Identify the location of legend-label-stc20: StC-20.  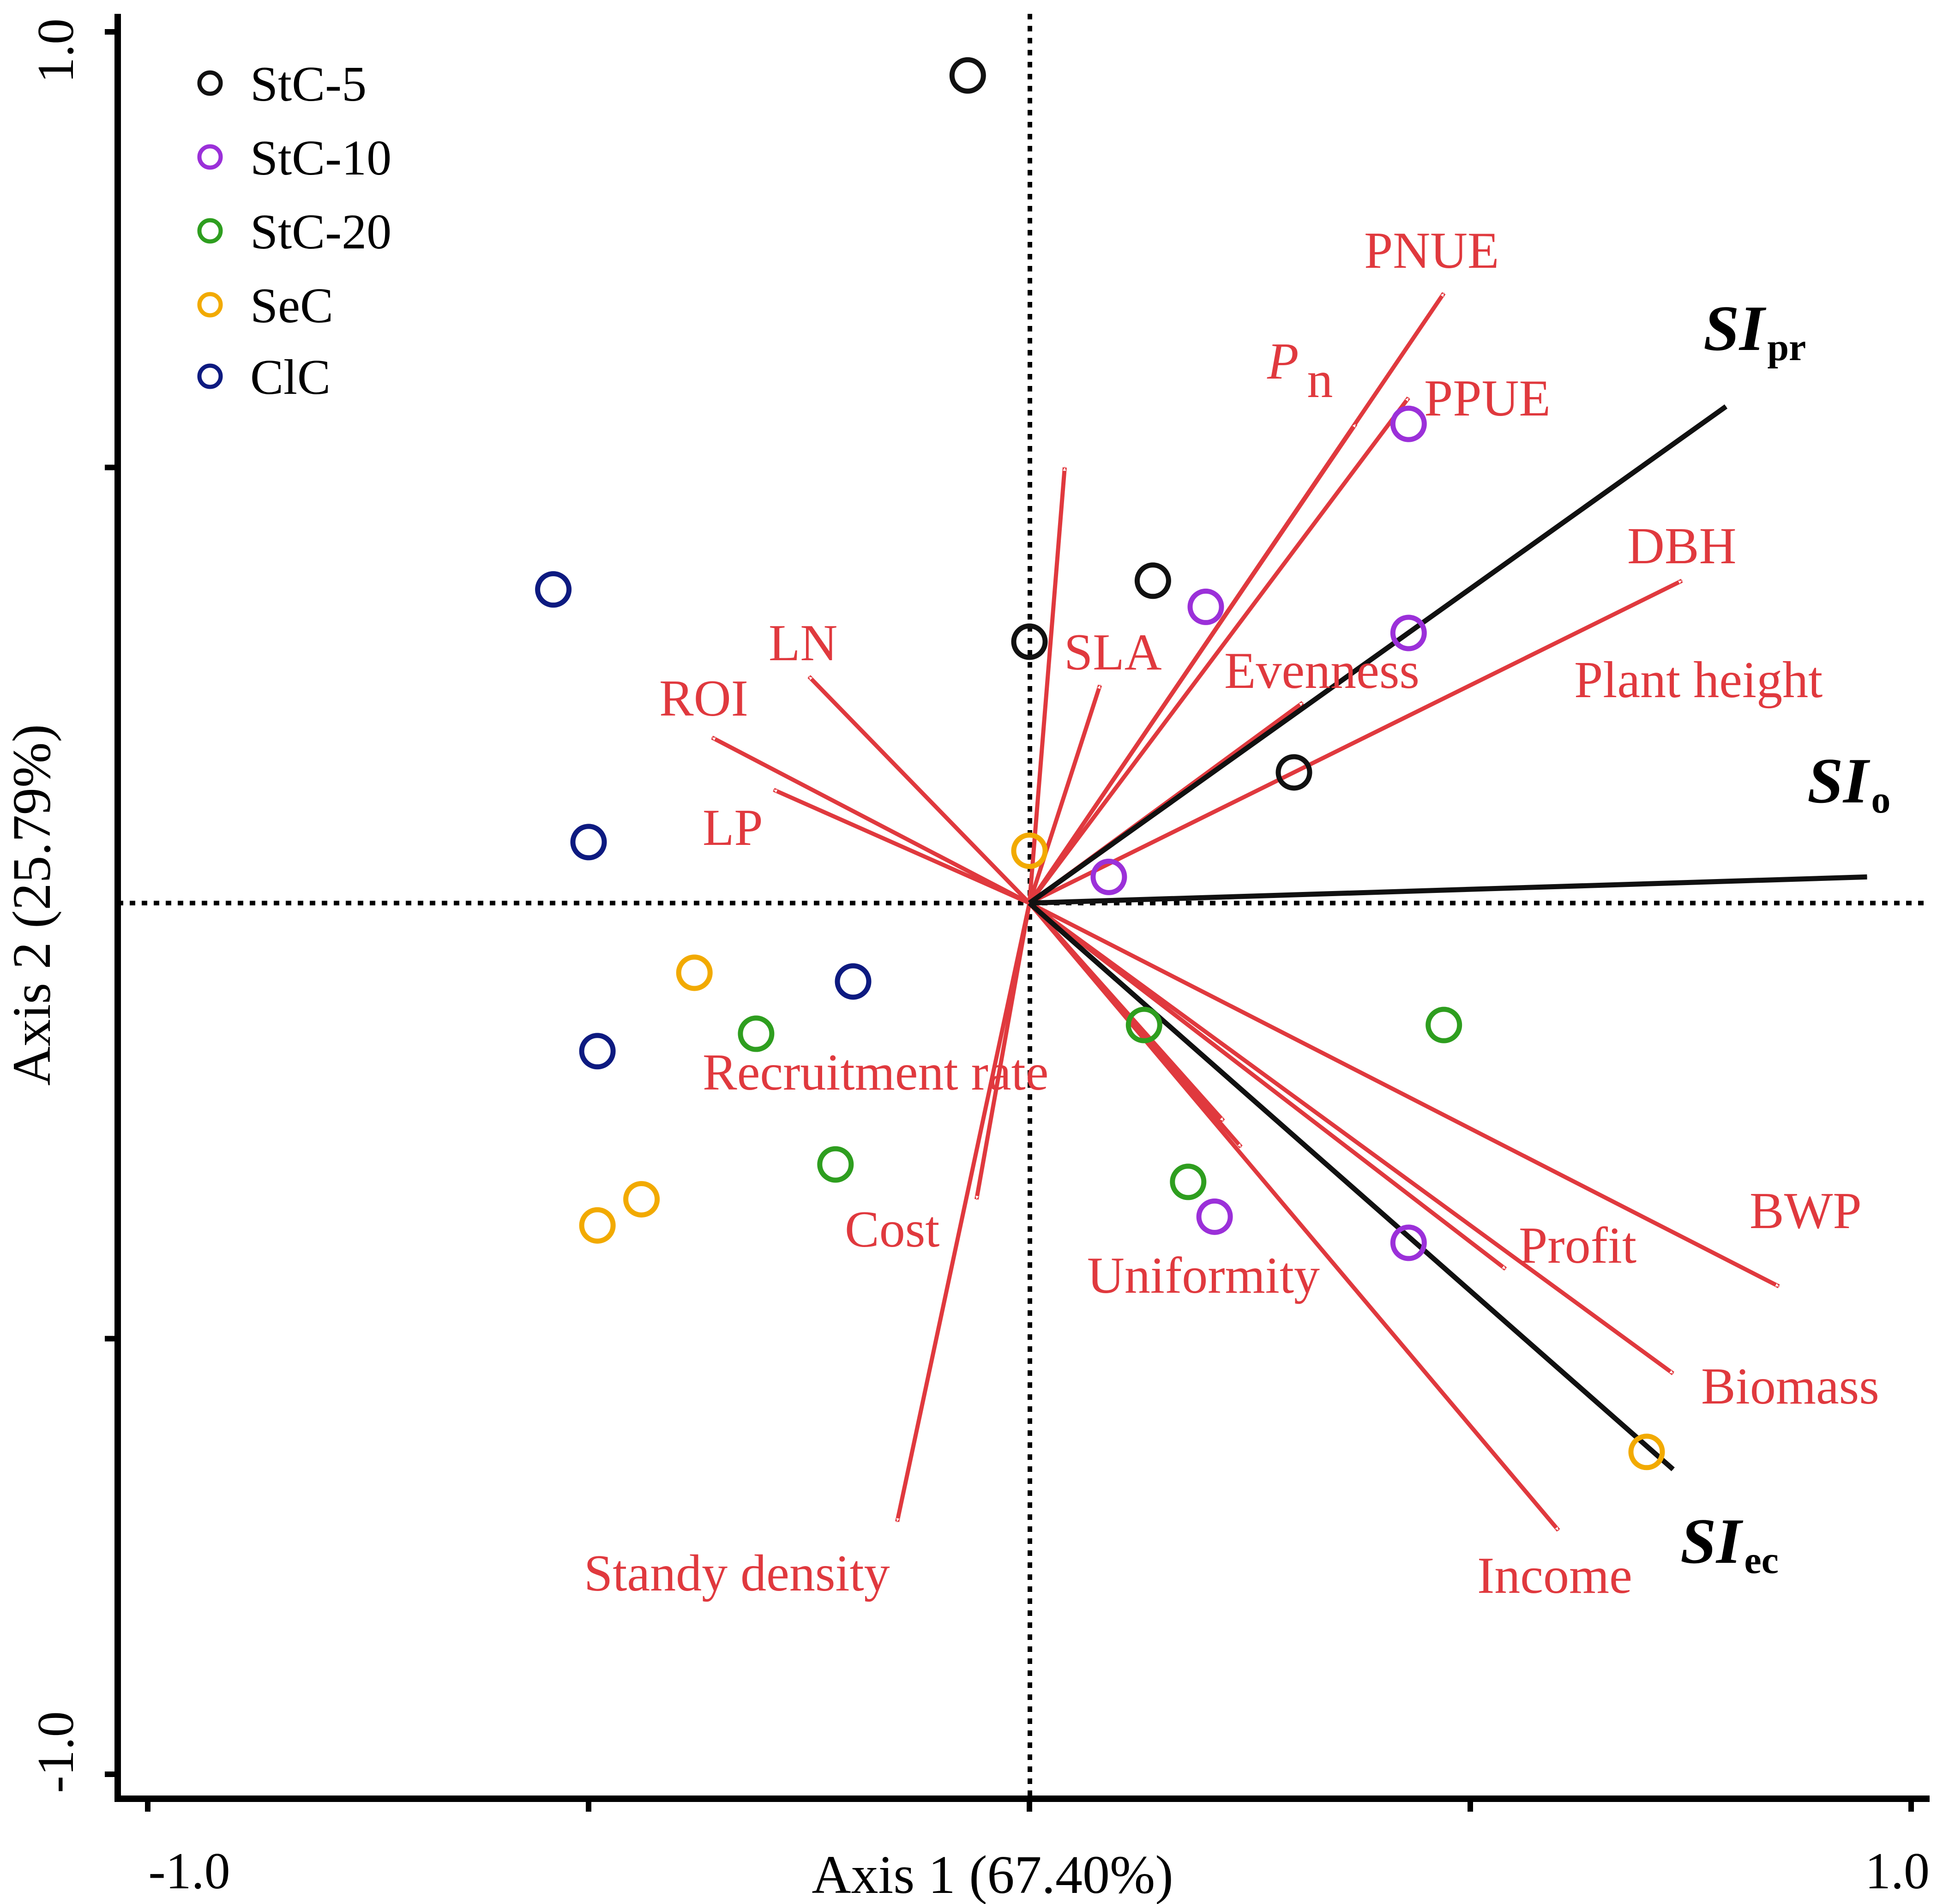
(320, 232).